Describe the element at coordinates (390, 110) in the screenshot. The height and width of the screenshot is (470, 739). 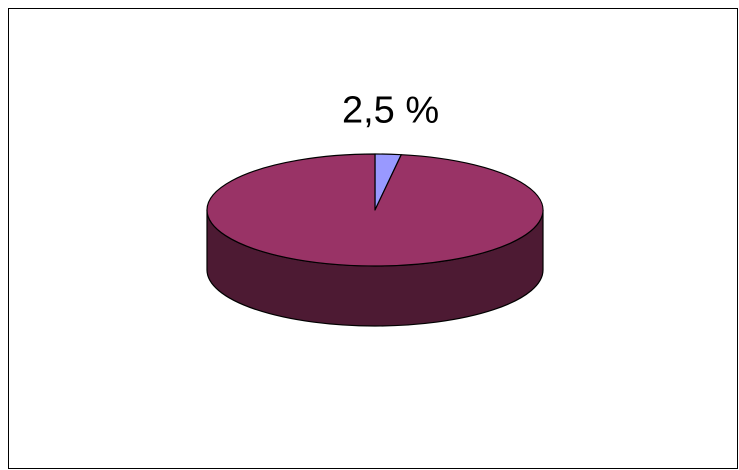
I see `data-label: 2,5 %` at that location.